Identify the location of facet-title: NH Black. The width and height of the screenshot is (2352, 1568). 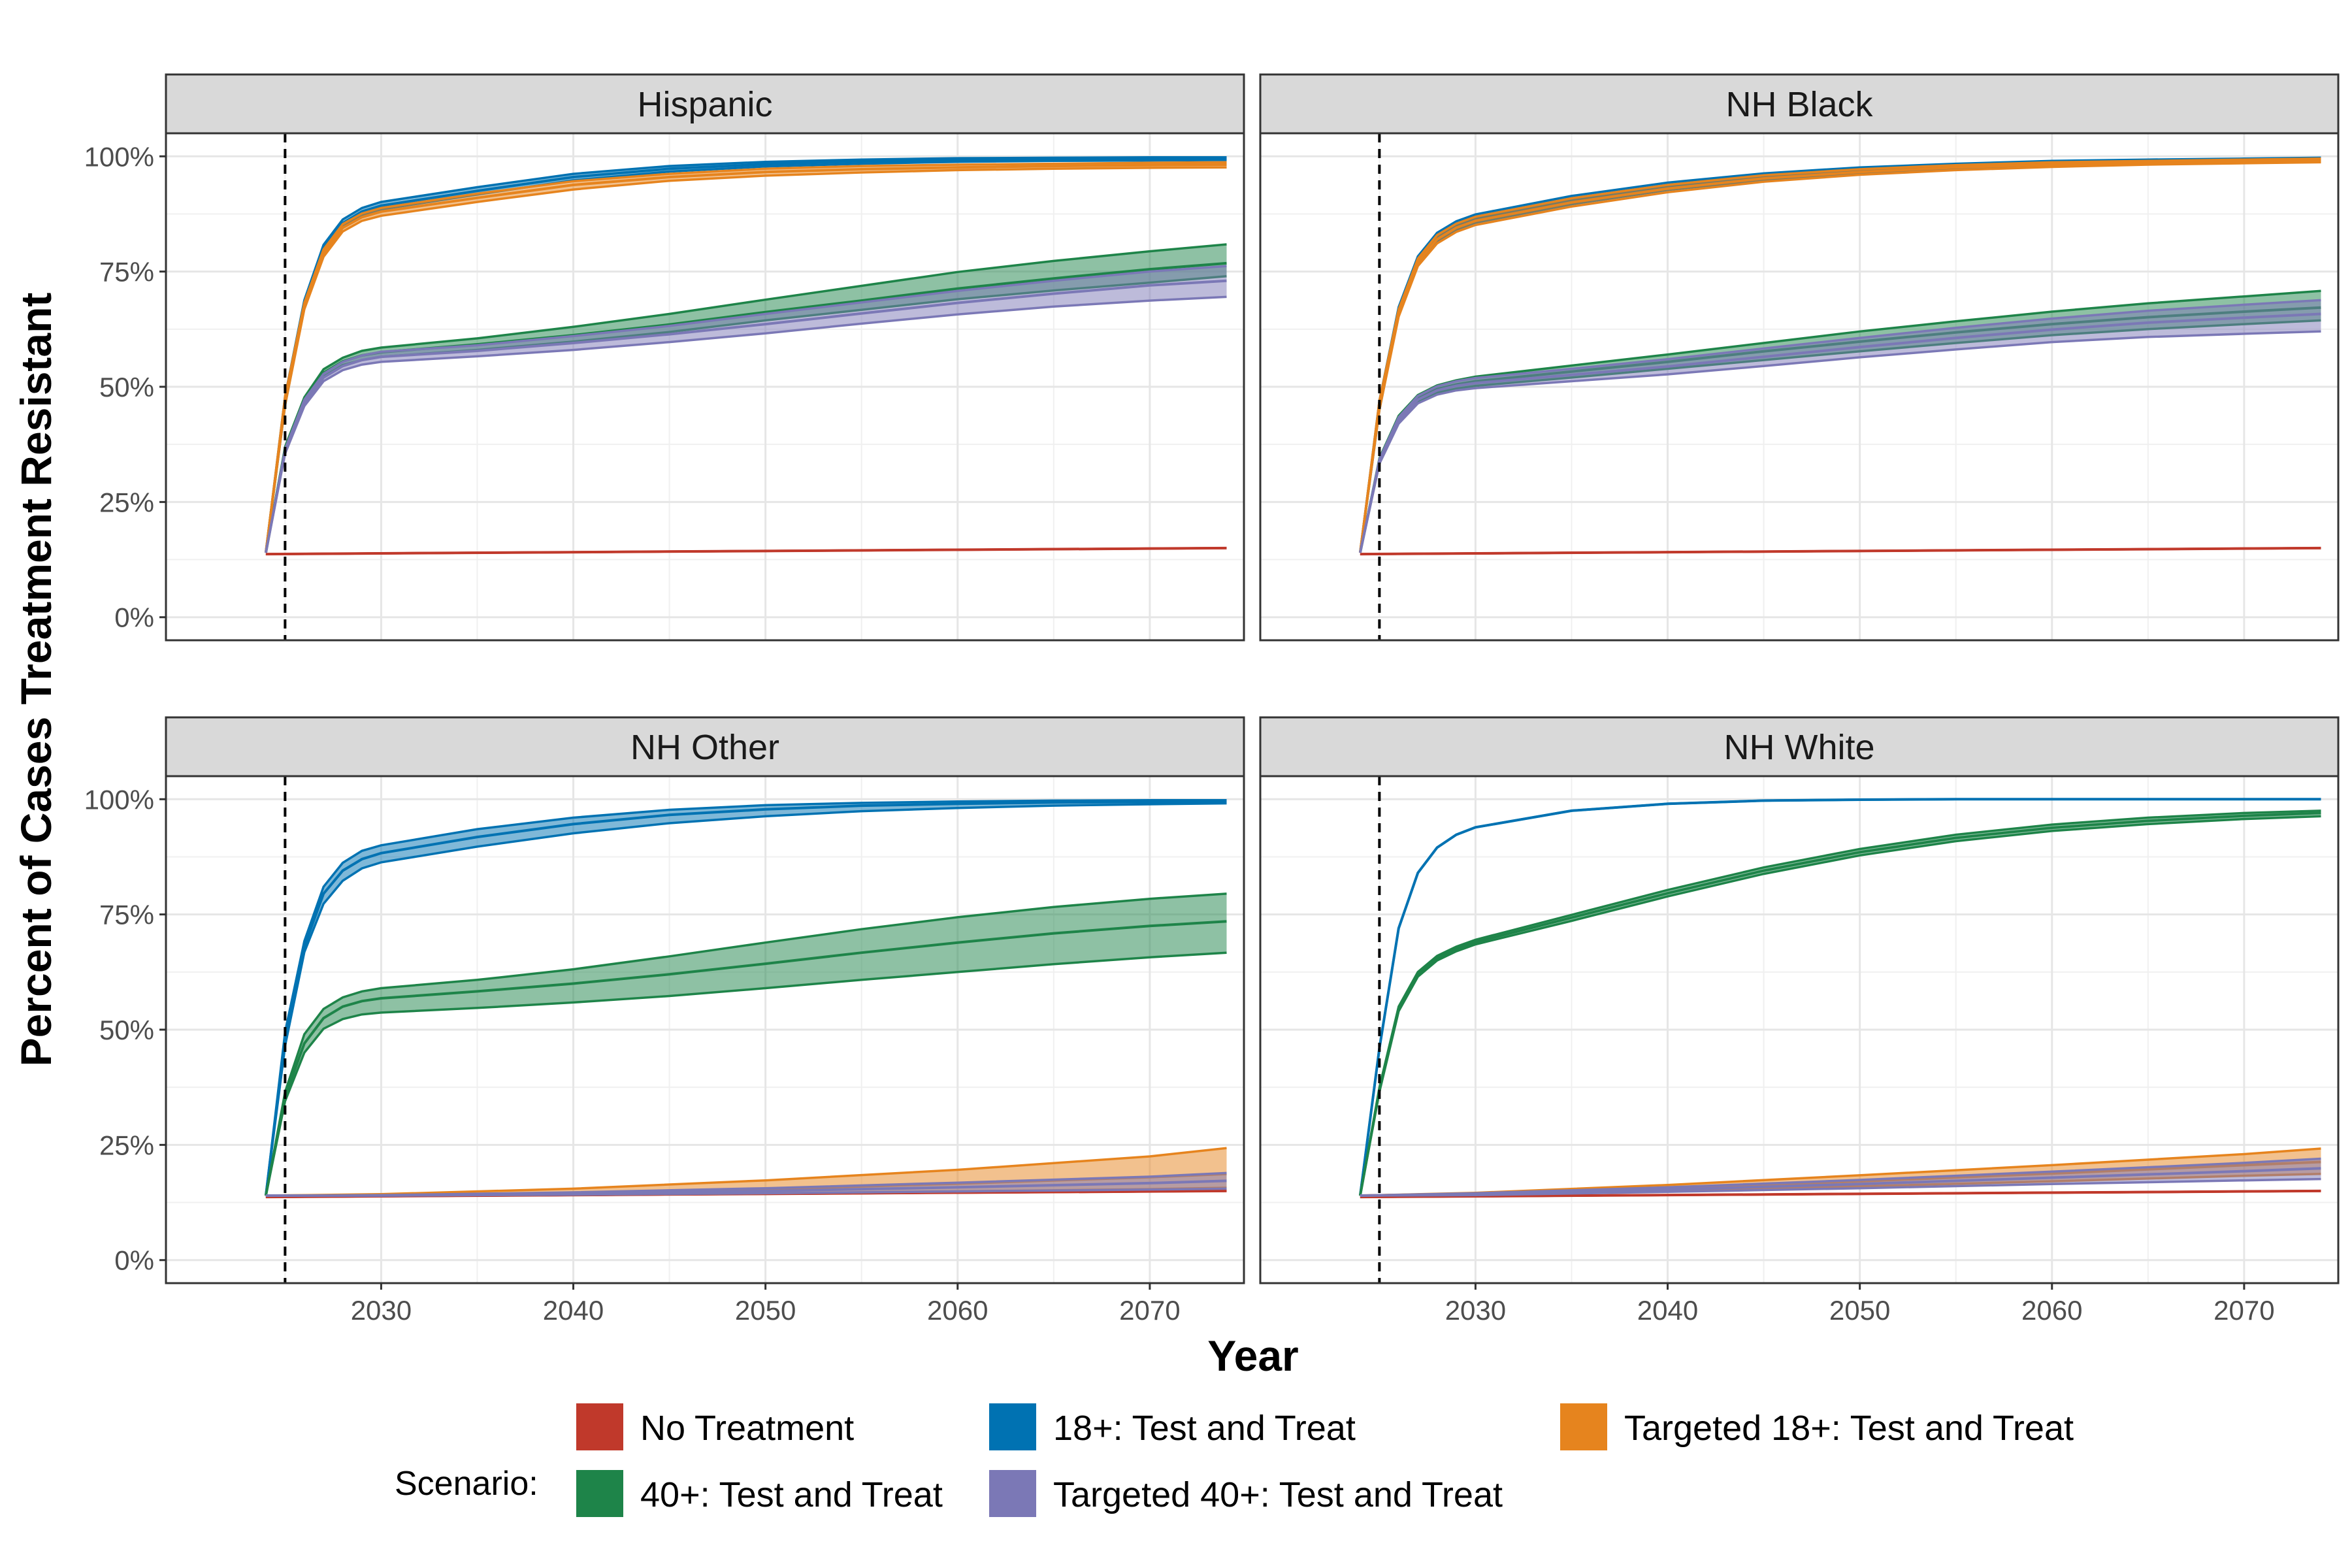
(1799, 104).